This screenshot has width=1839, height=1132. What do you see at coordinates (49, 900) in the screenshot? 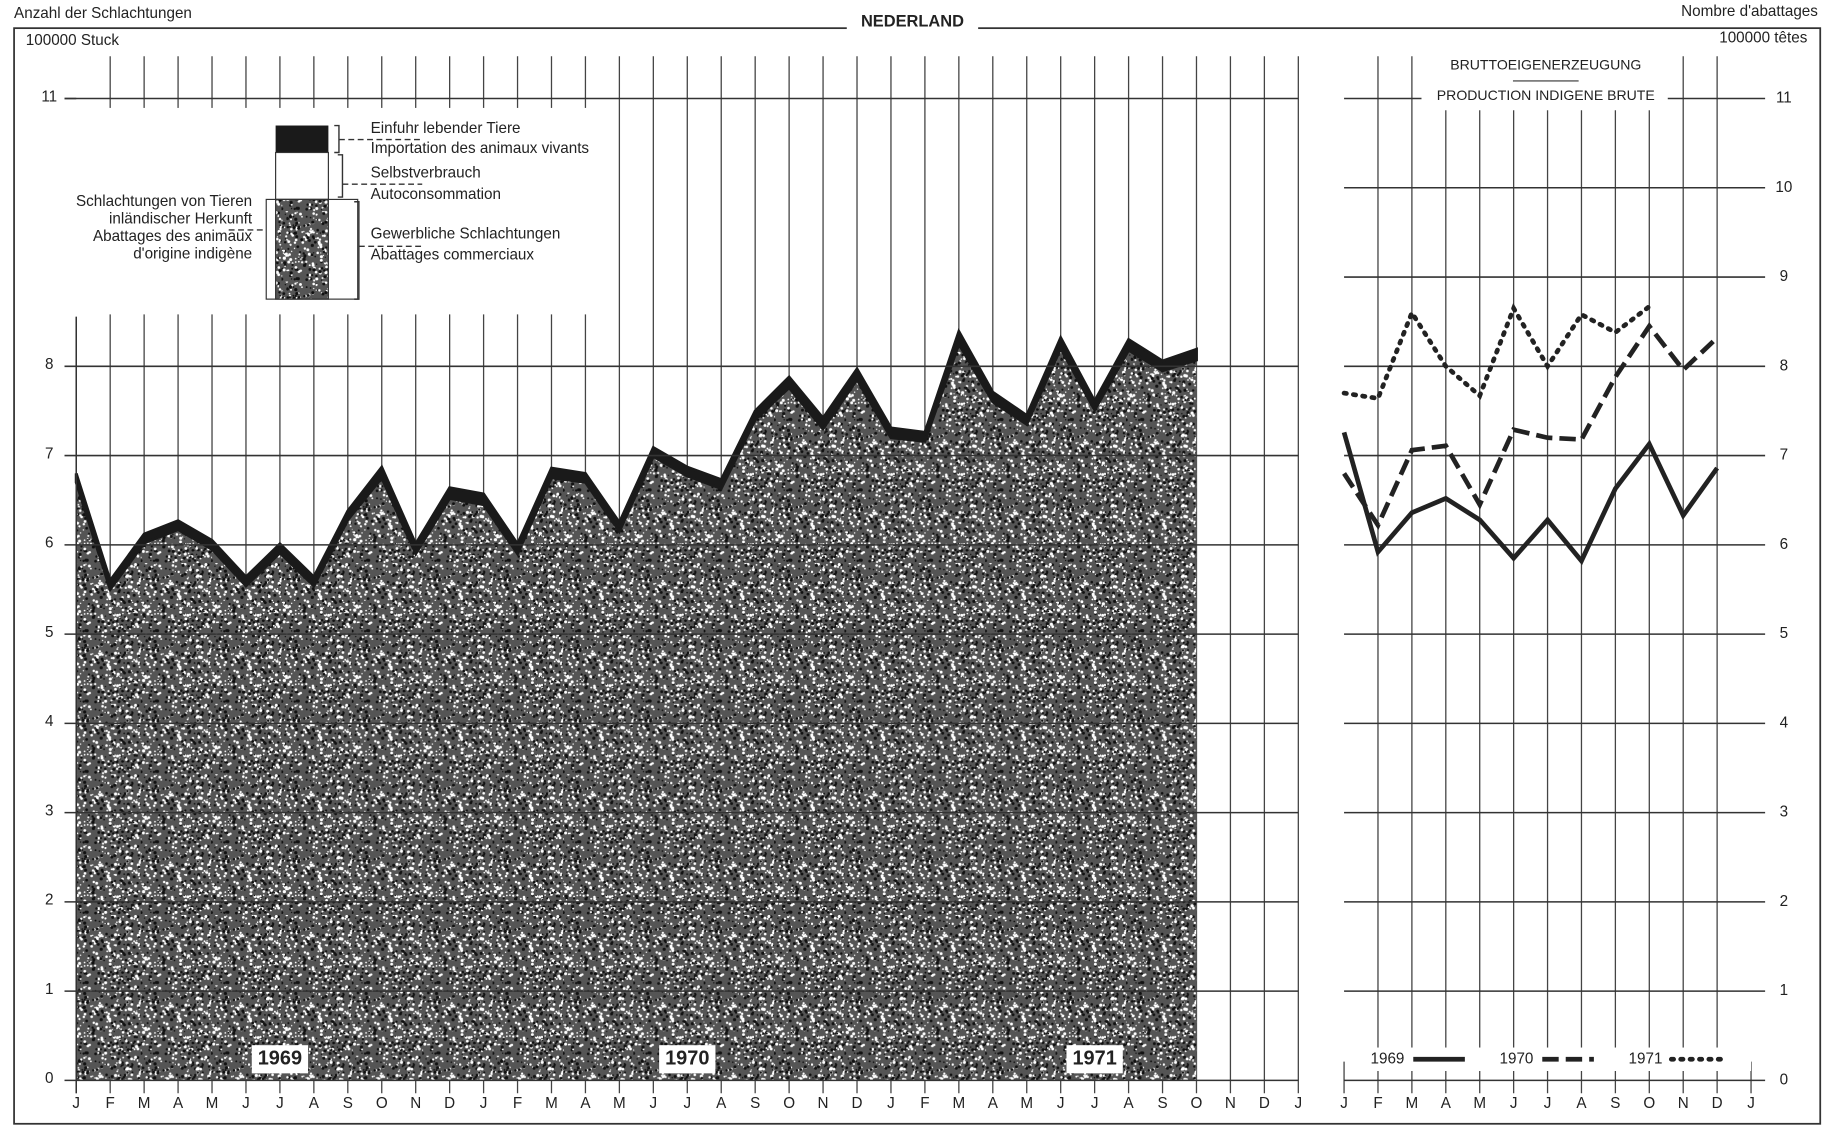
I see `y-tick-label: 2` at bounding box center [49, 900].